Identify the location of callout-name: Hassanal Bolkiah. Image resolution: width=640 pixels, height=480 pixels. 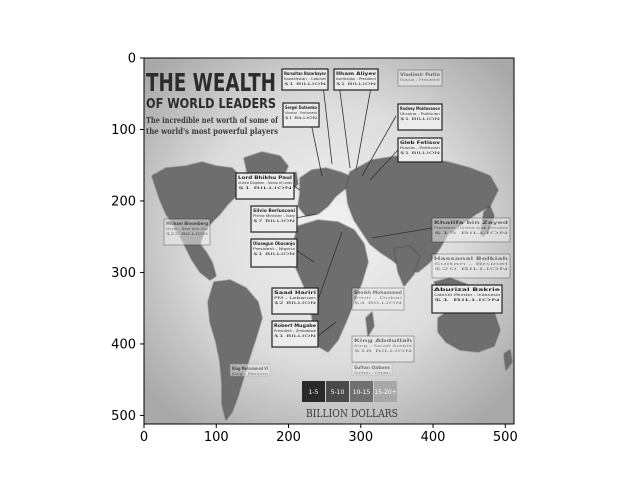
(471, 259).